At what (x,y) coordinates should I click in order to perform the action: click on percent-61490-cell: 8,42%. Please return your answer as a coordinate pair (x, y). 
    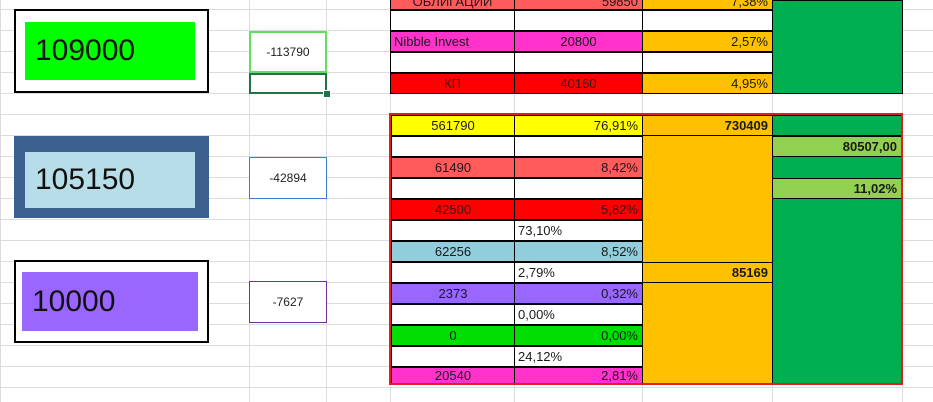
    Looking at the image, I should click on (578, 167).